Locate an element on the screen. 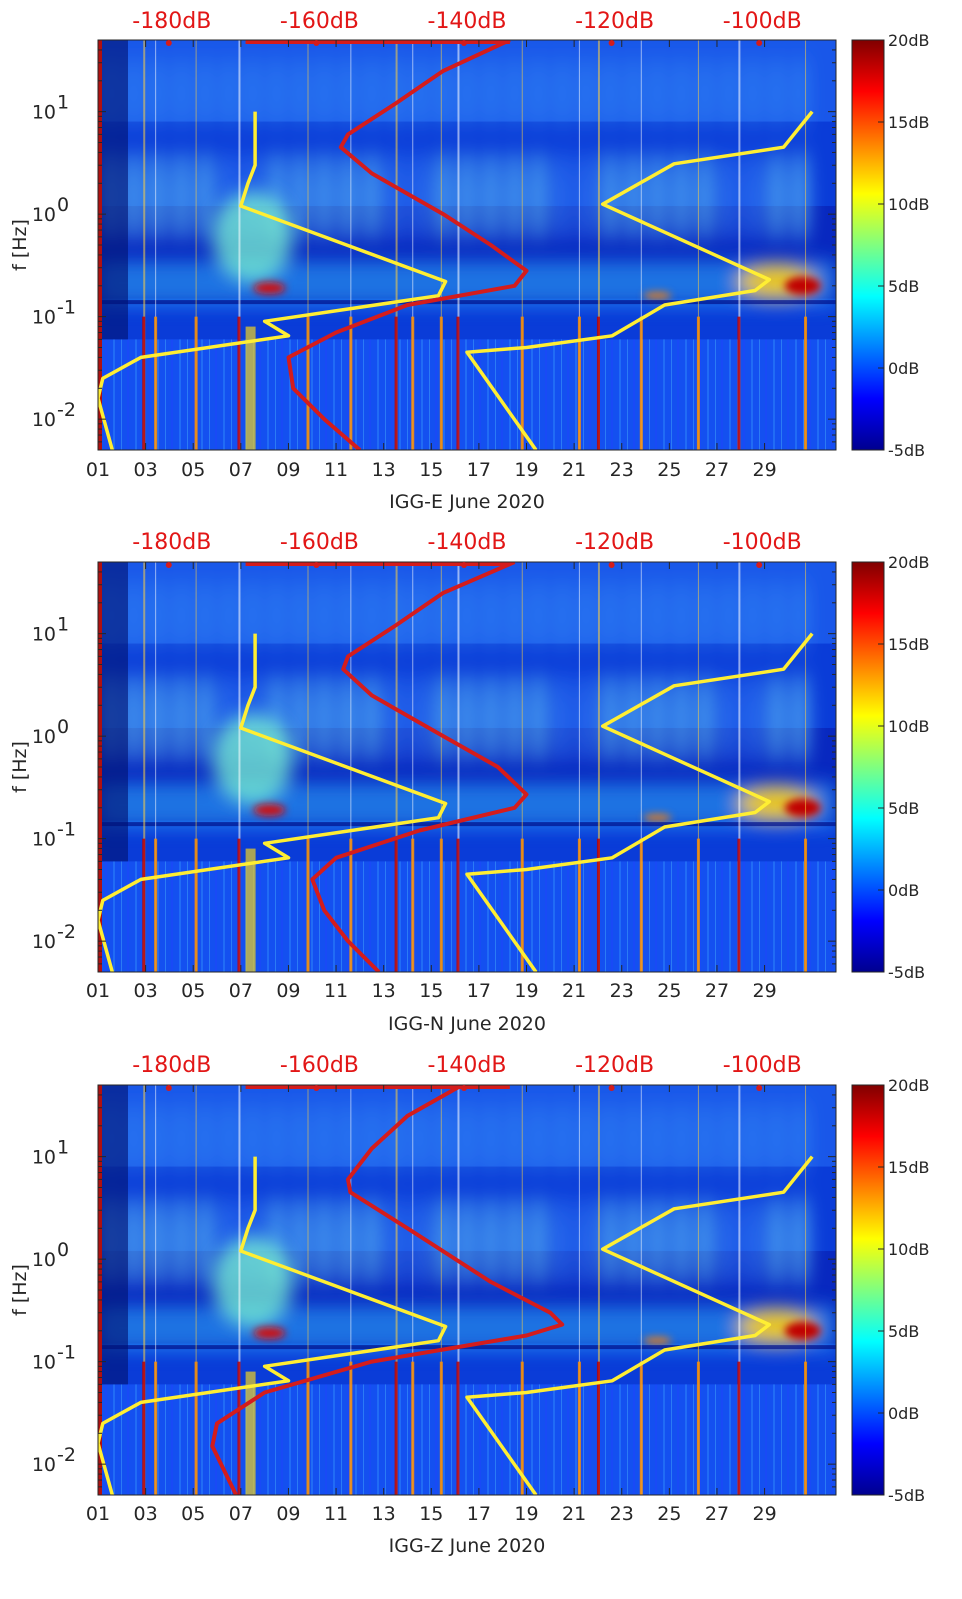  x-tick-label: 17 is located at coordinates (479, 470).